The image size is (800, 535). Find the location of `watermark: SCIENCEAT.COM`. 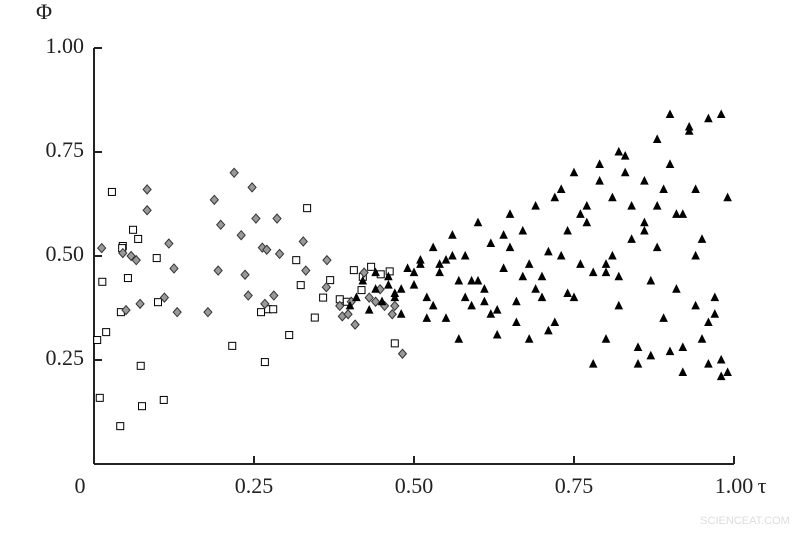

watermark: SCIENCEAT.COM is located at coordinates (745, 521).